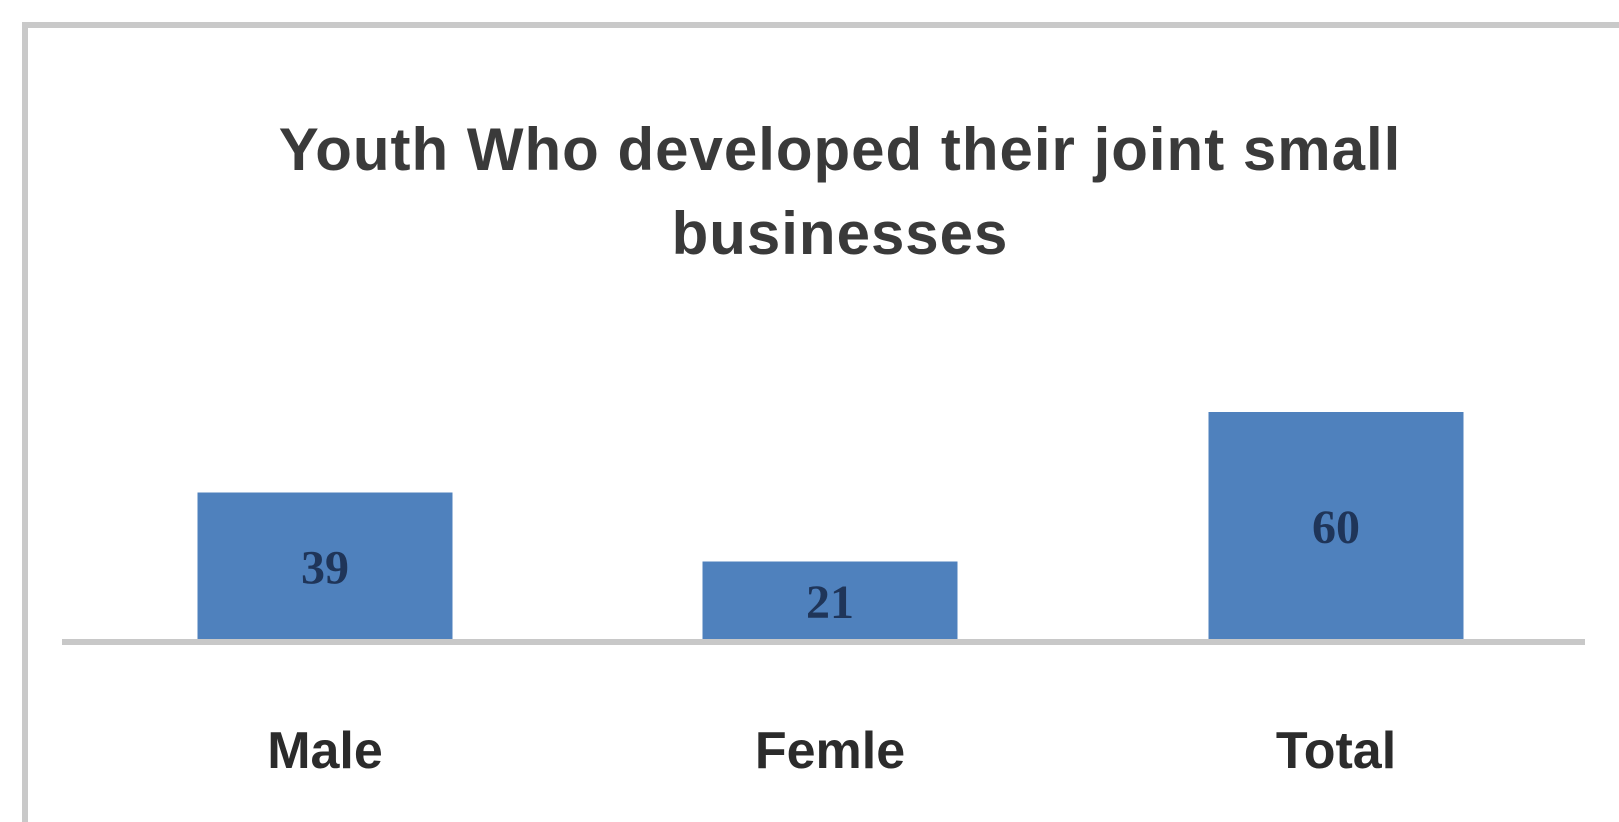 This screenshot has width=1619, height=822. I want to click on data-label-male: 39, so click(325, 567).